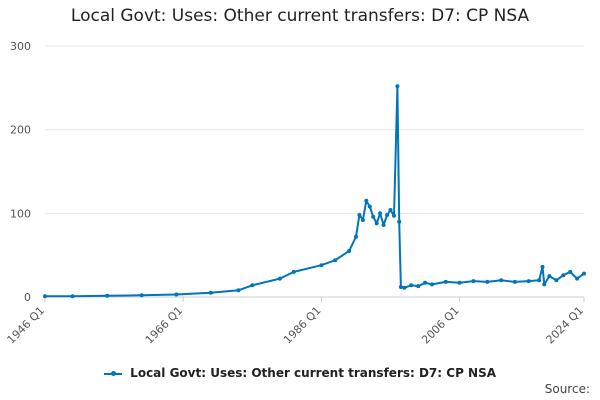  What do you see at coordinates (20, 130) in the screenshot?
I see `y-tick-label: 200` at bounding box center [20, 130].